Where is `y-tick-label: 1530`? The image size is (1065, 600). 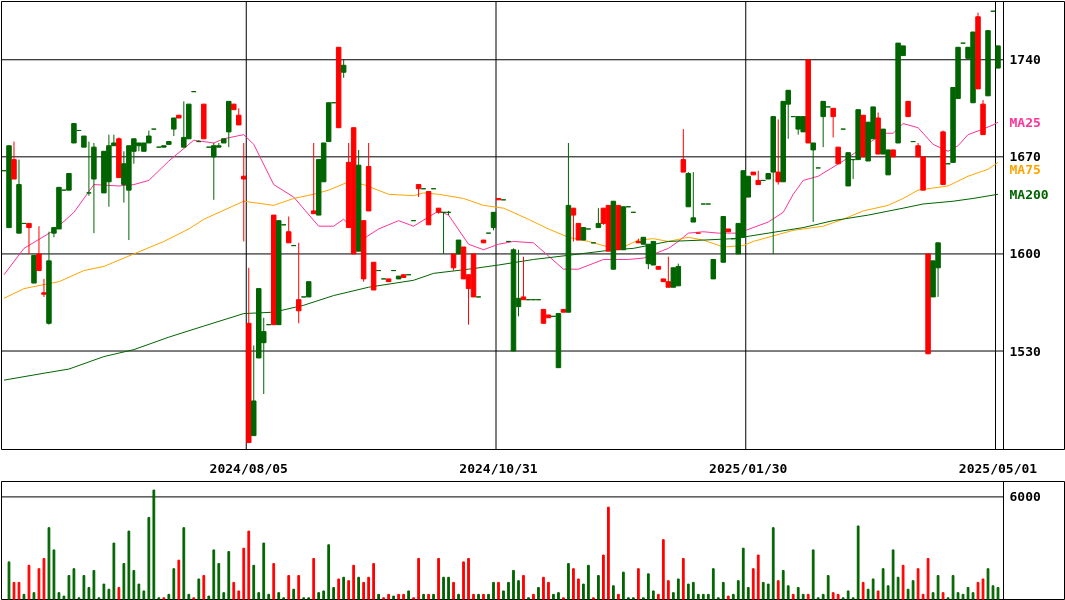
y-tick-label: 1530 is located at coordinates (1025, 351).